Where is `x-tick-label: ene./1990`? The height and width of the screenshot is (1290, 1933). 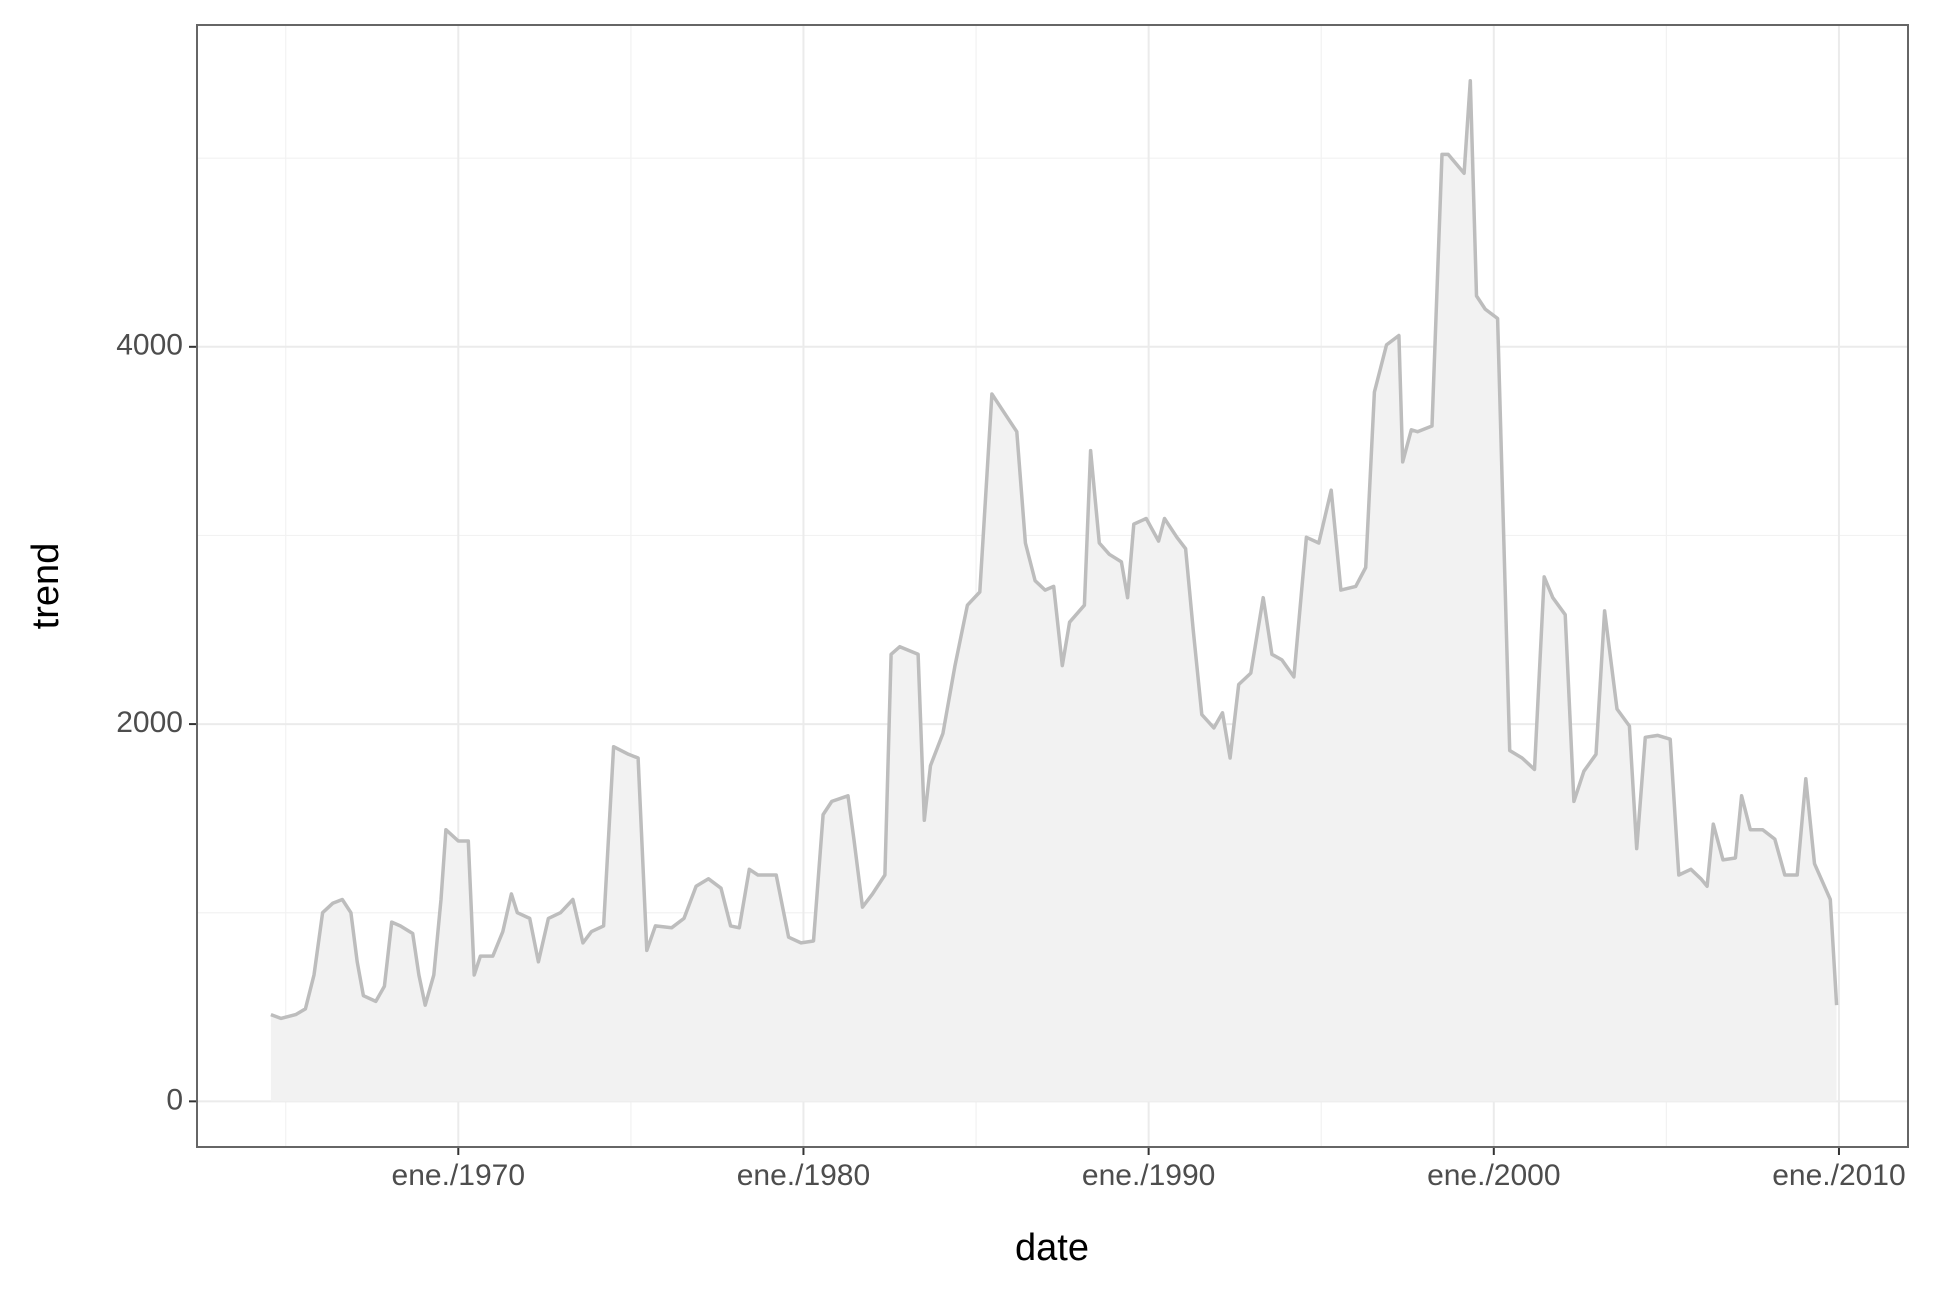 x-tick-label: ene./1990 is located at coordinates (1148, 1175).